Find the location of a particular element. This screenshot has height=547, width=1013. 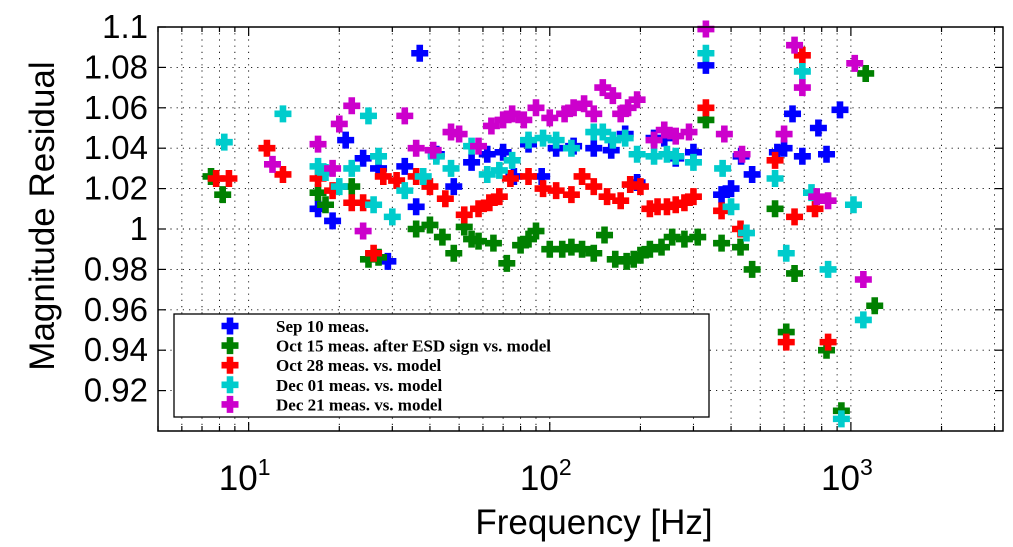

y-tick-label: 1.02 is located at coordinates (116, 188).